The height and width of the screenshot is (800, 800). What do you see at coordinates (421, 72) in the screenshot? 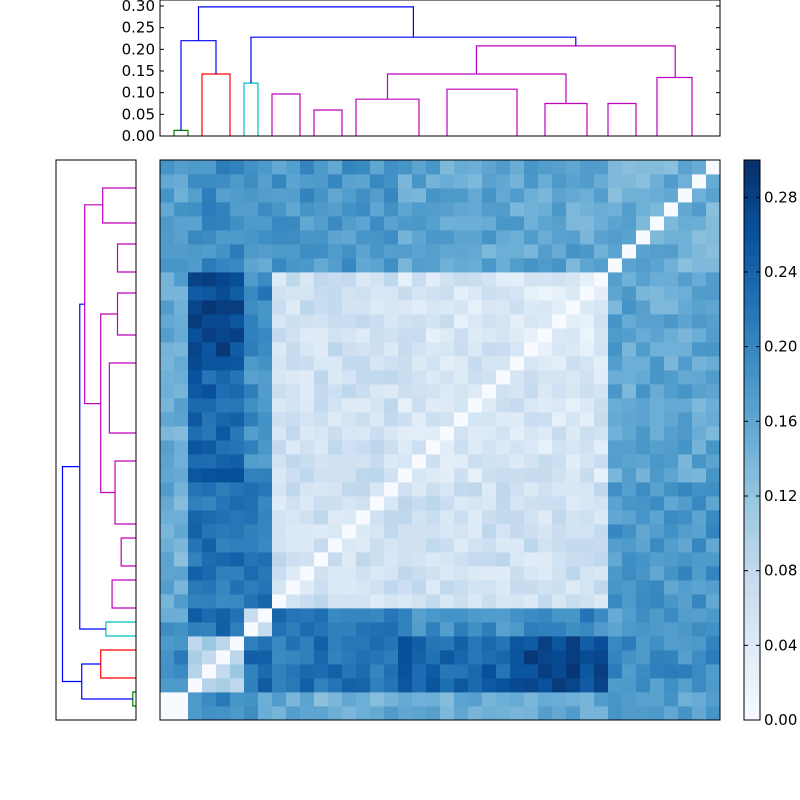
I see `top-dendrogram: 0.000.050.100.150.200.250.30` at bounding box center [421, 72].